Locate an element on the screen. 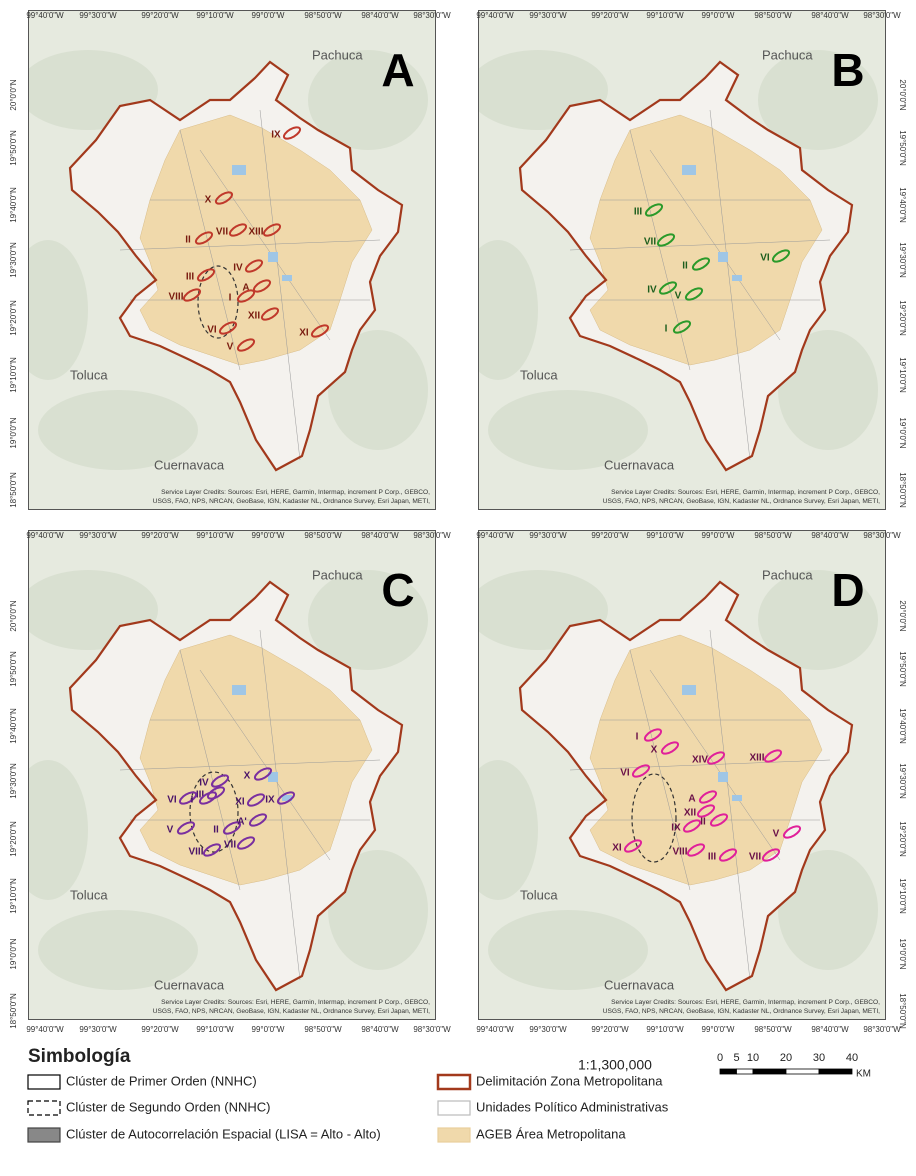 The height and width of the screenshot is (1176, 916). lat-label: 19°10'0"N is located at coordinates (902, 896).